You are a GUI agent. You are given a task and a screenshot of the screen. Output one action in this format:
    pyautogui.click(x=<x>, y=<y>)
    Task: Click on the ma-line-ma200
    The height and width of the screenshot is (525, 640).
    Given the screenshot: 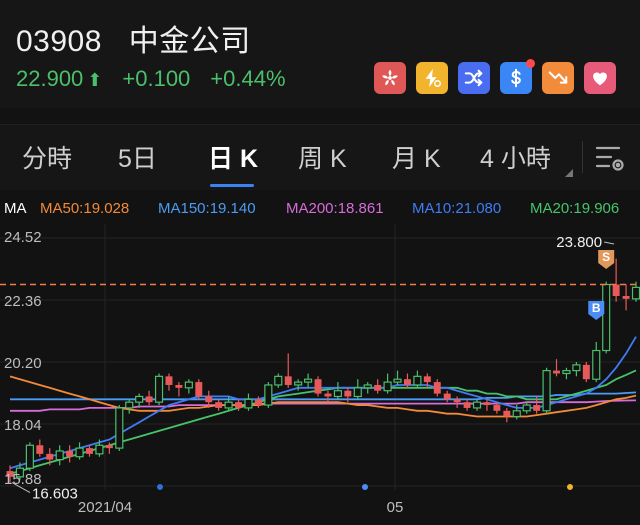 What is the action you would take?
    pyautogui.click(x=323, y=405)
    